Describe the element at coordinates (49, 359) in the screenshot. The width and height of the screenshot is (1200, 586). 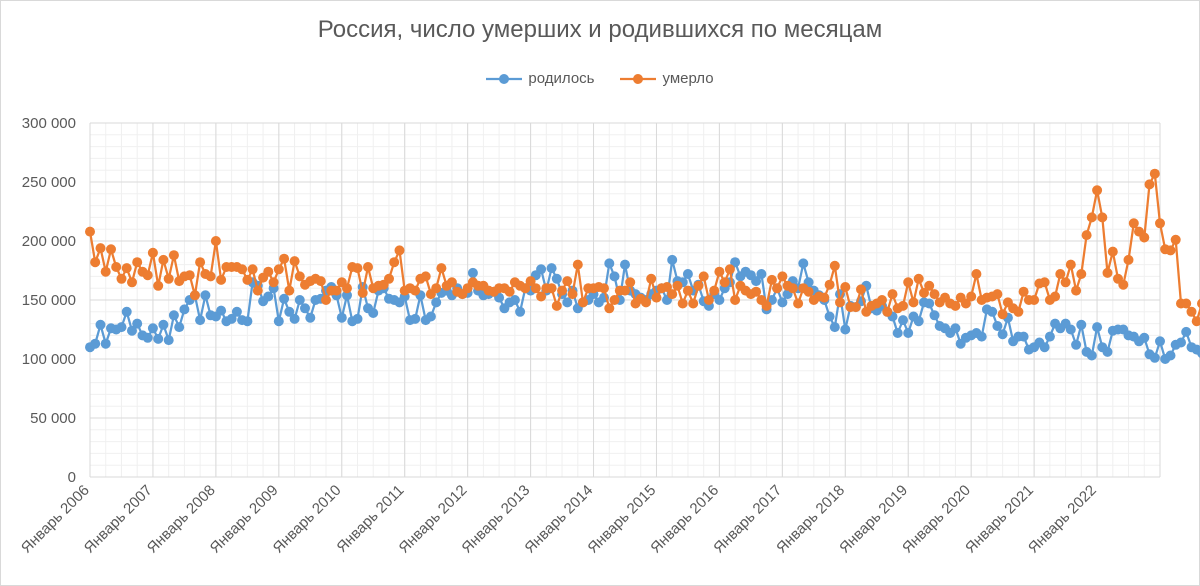
I see `y-tick-label: 100 000` at that location.